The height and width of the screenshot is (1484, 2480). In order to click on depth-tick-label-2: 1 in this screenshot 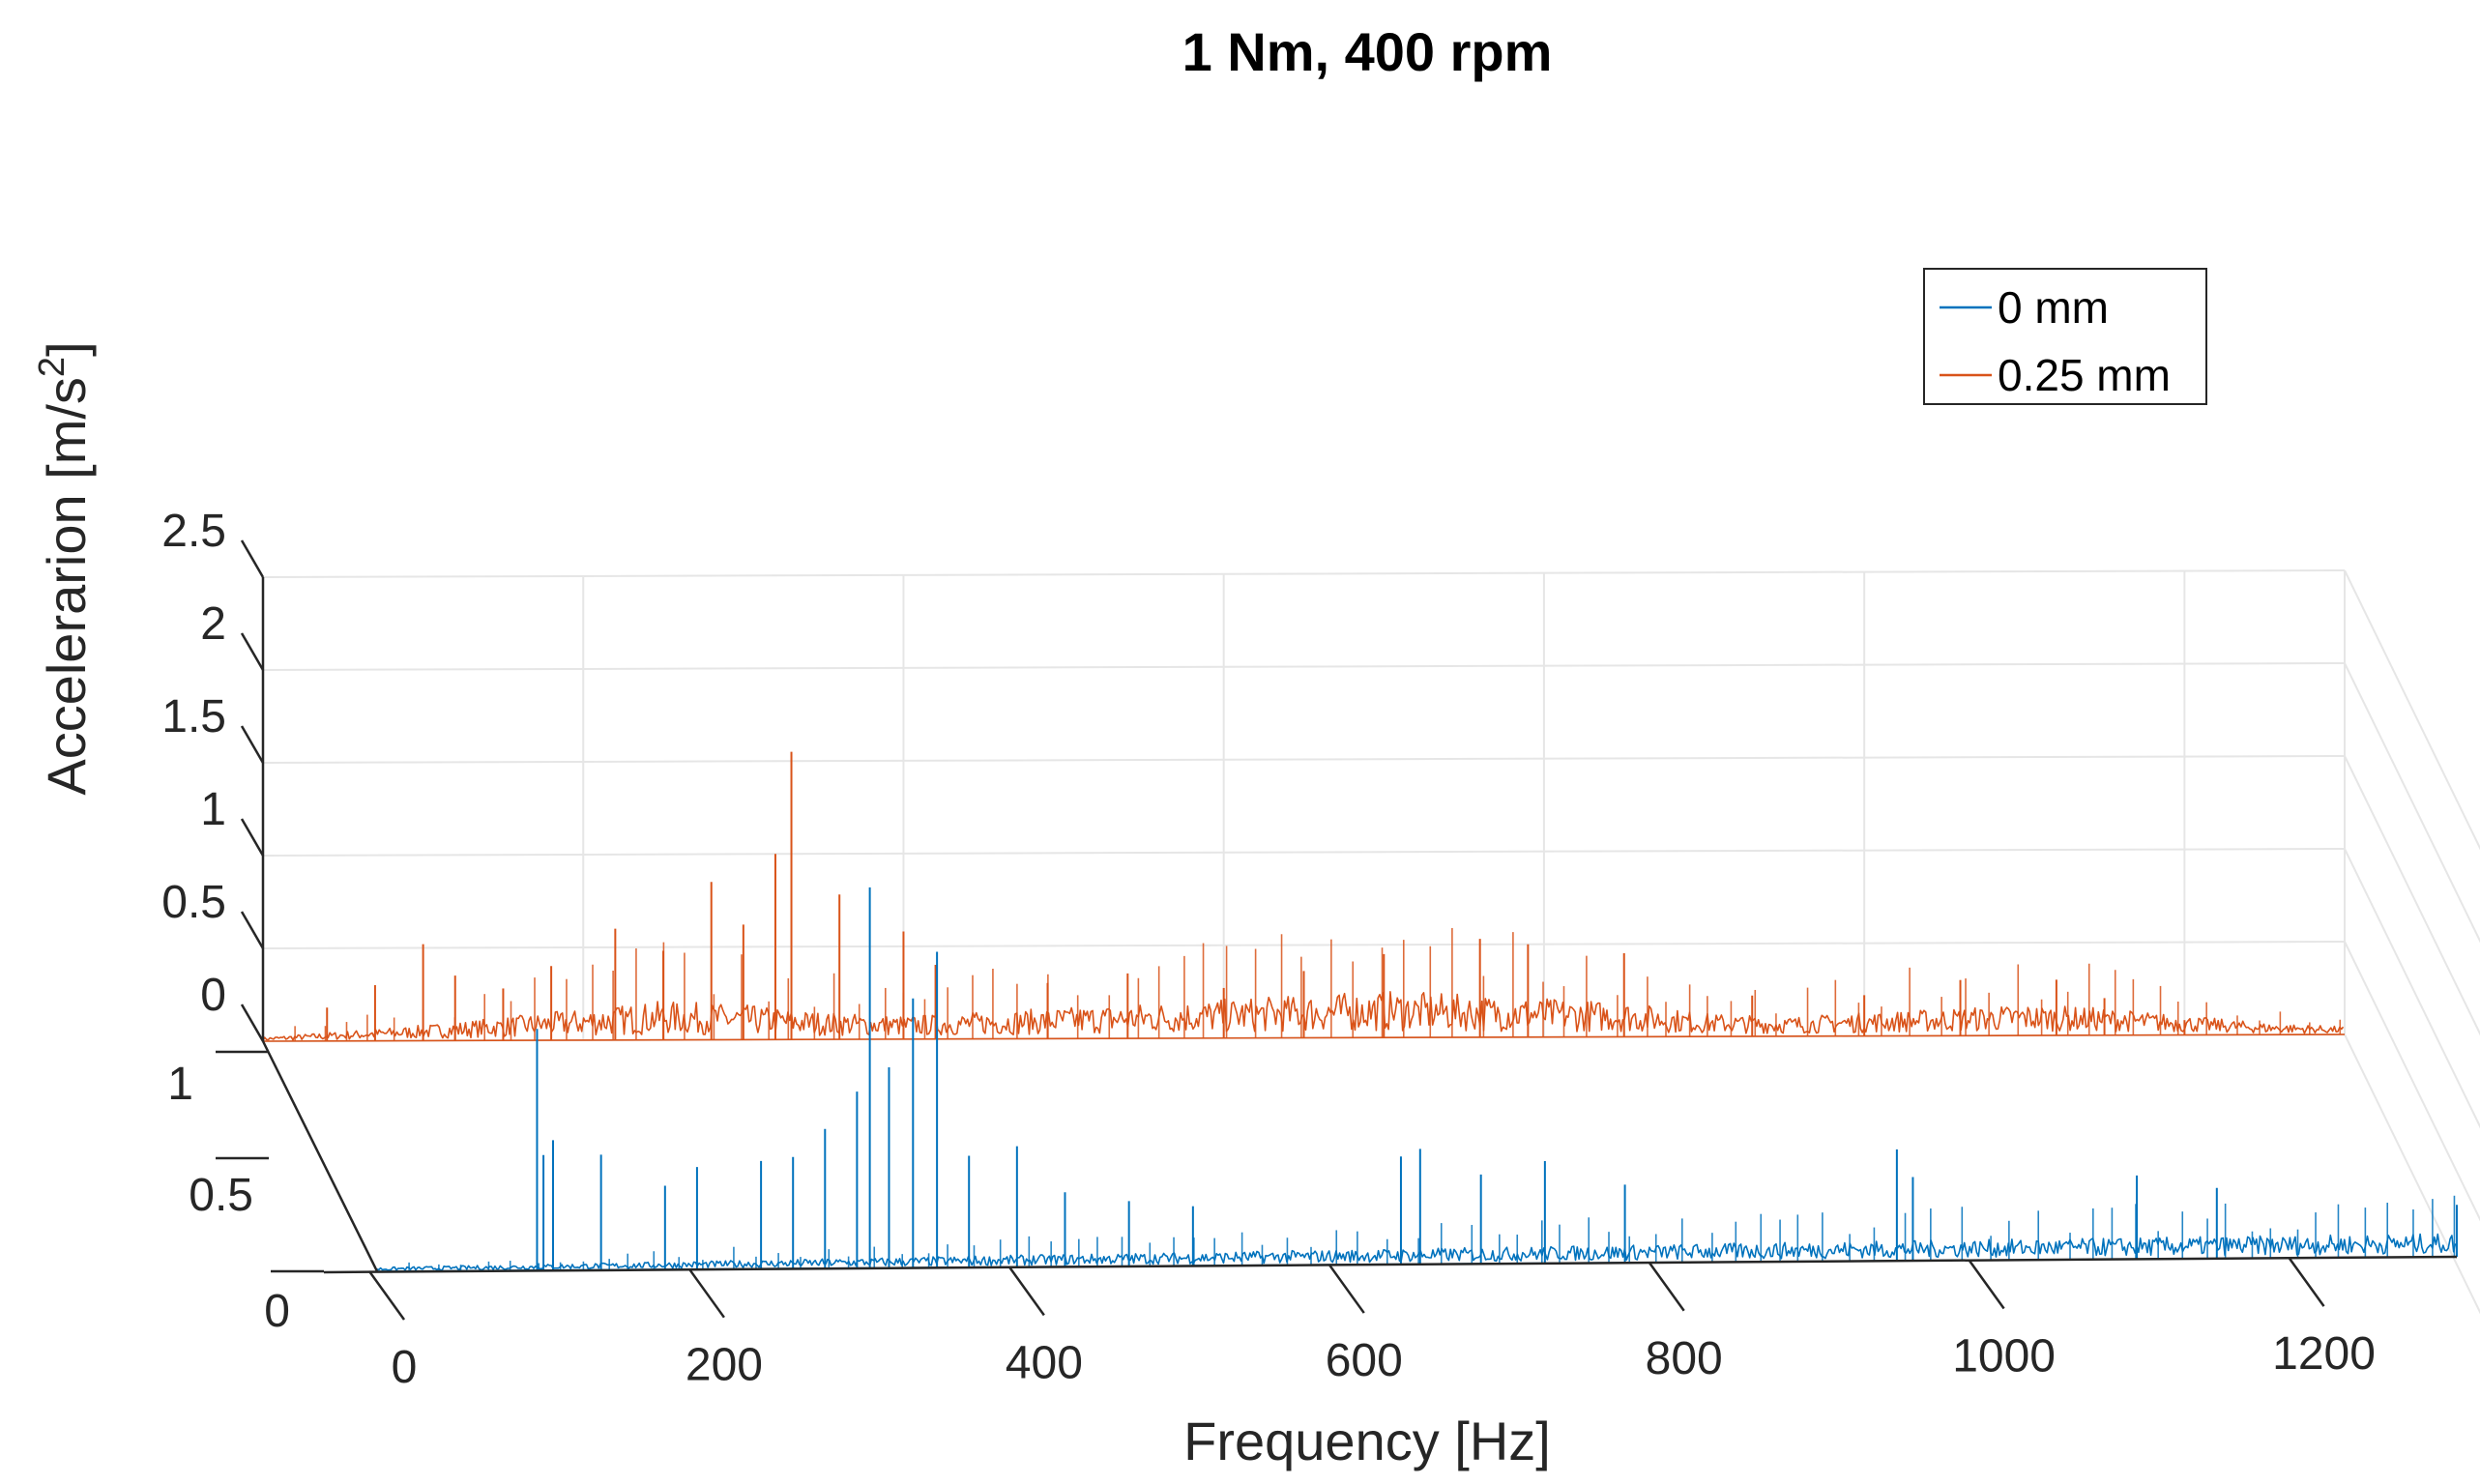, I will do `click(180, 1084)`.